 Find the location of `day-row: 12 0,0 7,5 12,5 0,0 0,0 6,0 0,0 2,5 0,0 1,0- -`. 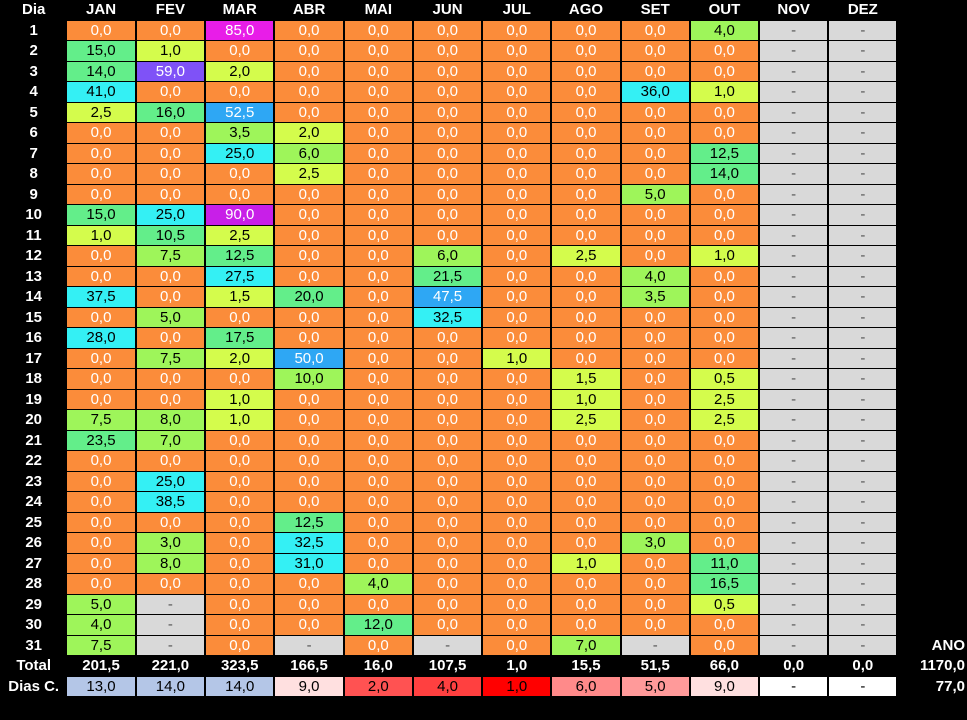

day-row: 12 0,0 7,5 12,5 0,0 0,0 6,0 0,0 2,5 0,0 1,0- - is located at coordinates (483, 256).